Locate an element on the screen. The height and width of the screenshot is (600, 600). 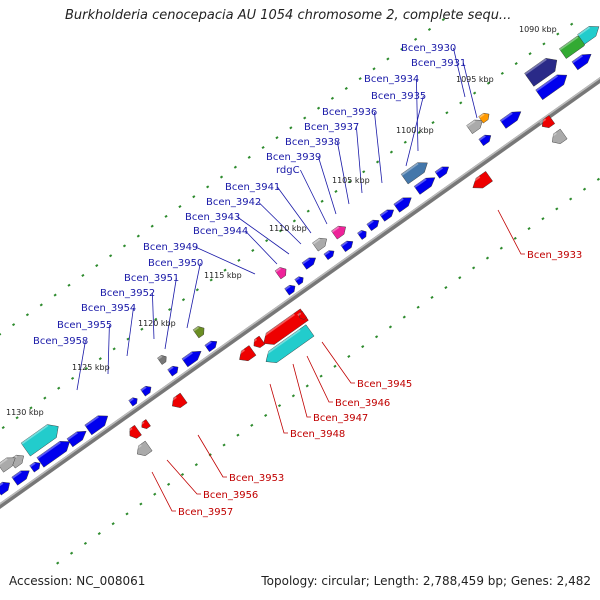
gene-label: Bcen_3956 is located at coordinates (230, 495).